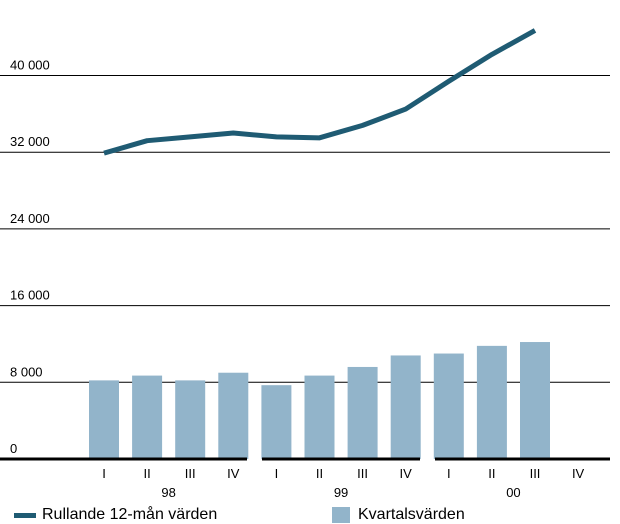  What do you see at coordinates (30, 295) in the screenshot?
I see `y-tick-label: 16 000` at bounding box center [30, 295].